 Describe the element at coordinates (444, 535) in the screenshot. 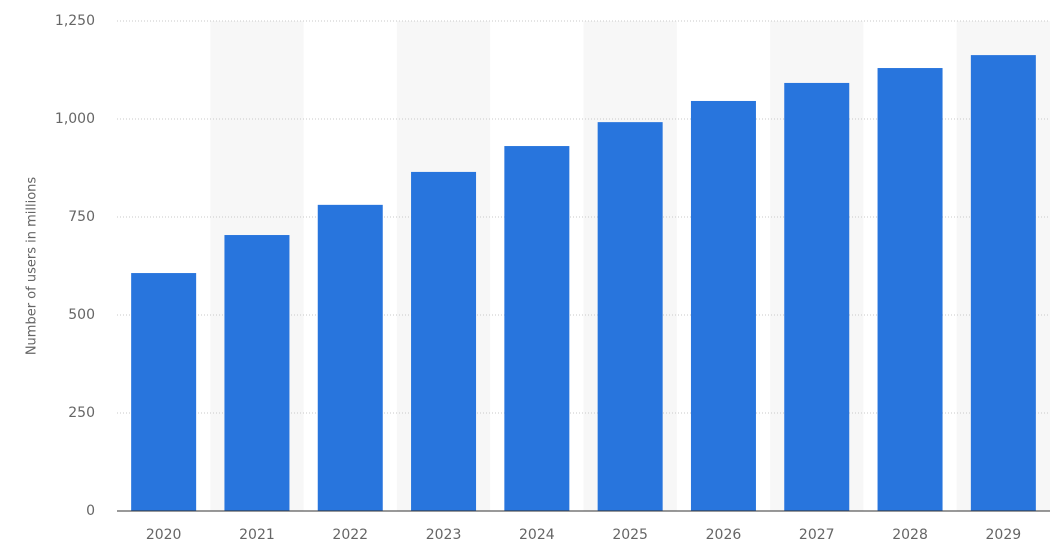

I see `x-tick-label: 2023` at that location.